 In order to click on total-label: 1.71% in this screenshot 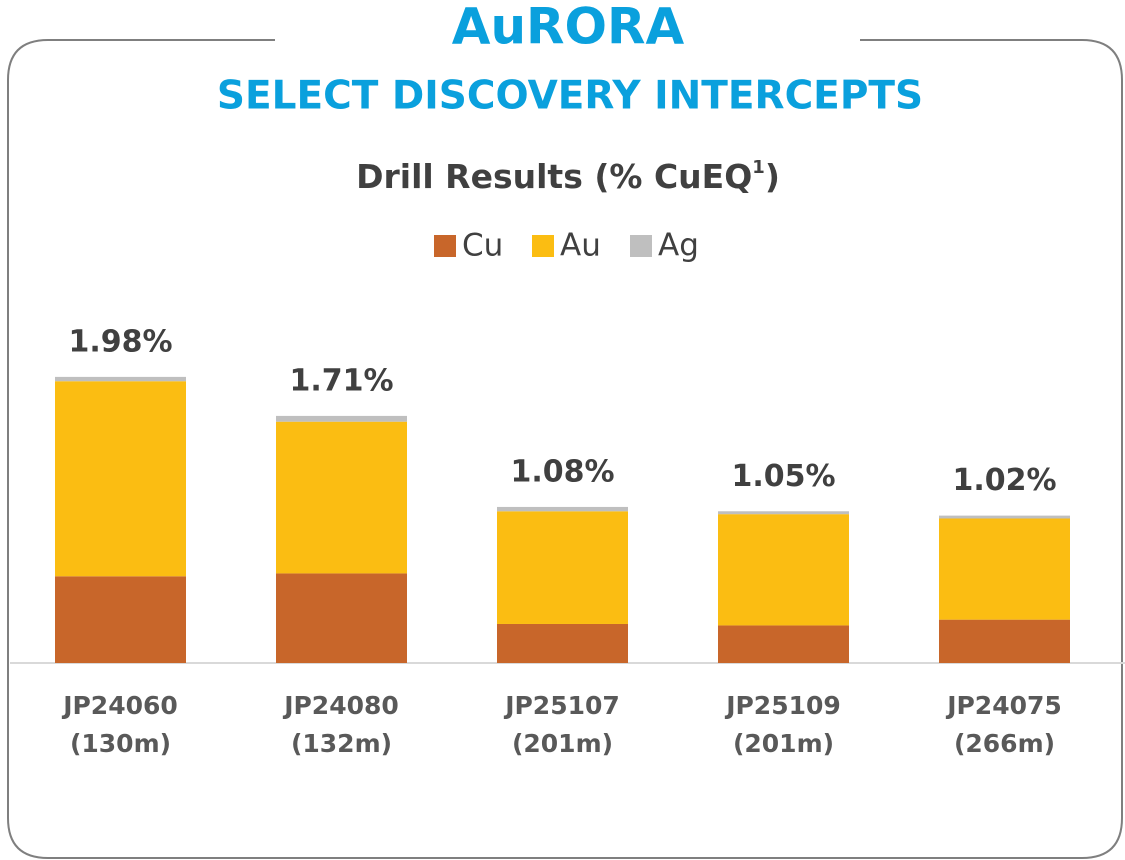, I will do `click(341, 380)`.